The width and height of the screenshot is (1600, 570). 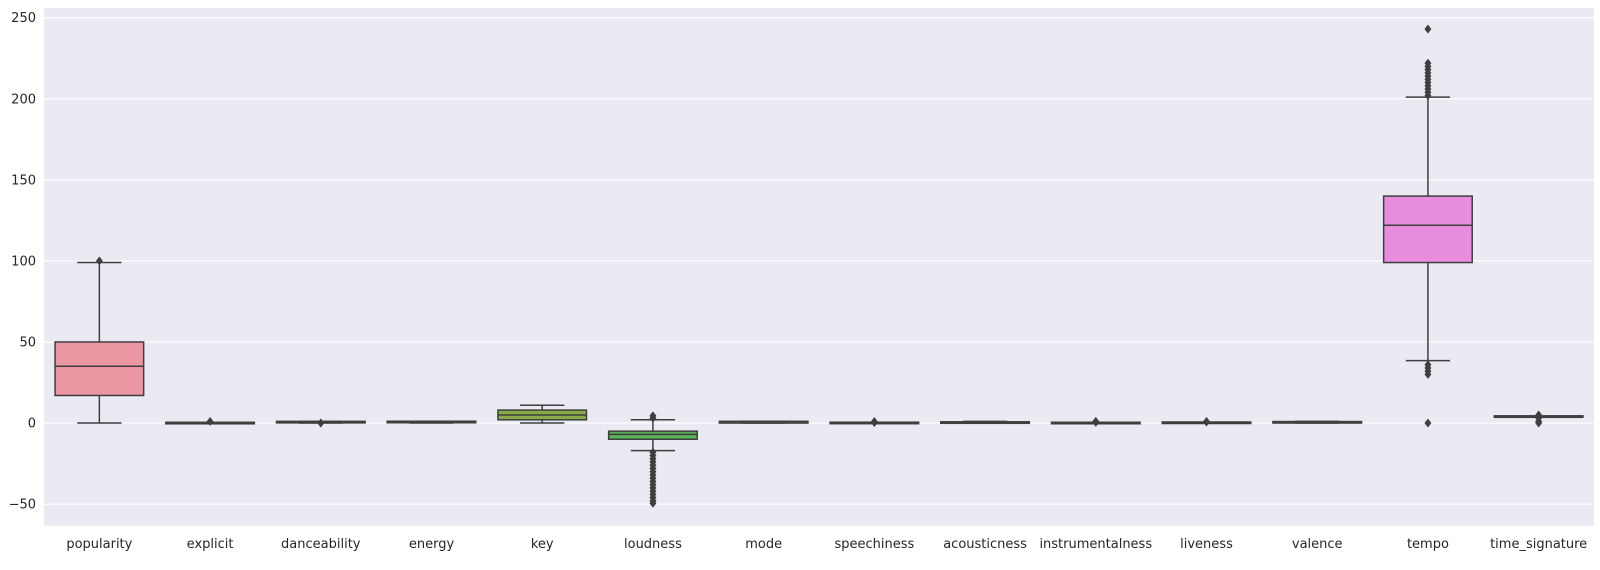 What do you see at coordinates (1095, 544) in the screenshot?
I see `x-tick-label: instrumentalness` at bounding box center [1095, 544].